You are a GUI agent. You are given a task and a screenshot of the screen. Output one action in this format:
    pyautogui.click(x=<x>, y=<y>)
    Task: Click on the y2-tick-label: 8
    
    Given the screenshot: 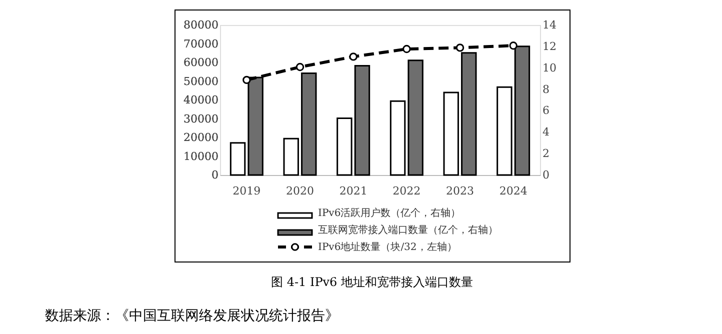 What is the action you would take?
    pyautogui.click(x=546, y=89)
    